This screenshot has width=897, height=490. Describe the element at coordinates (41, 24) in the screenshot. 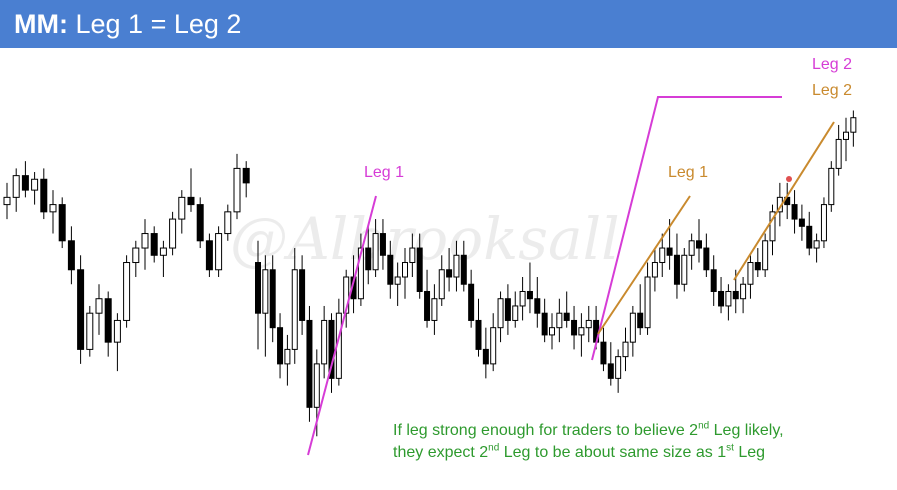

I see `title-prefix: MM:` at that location.